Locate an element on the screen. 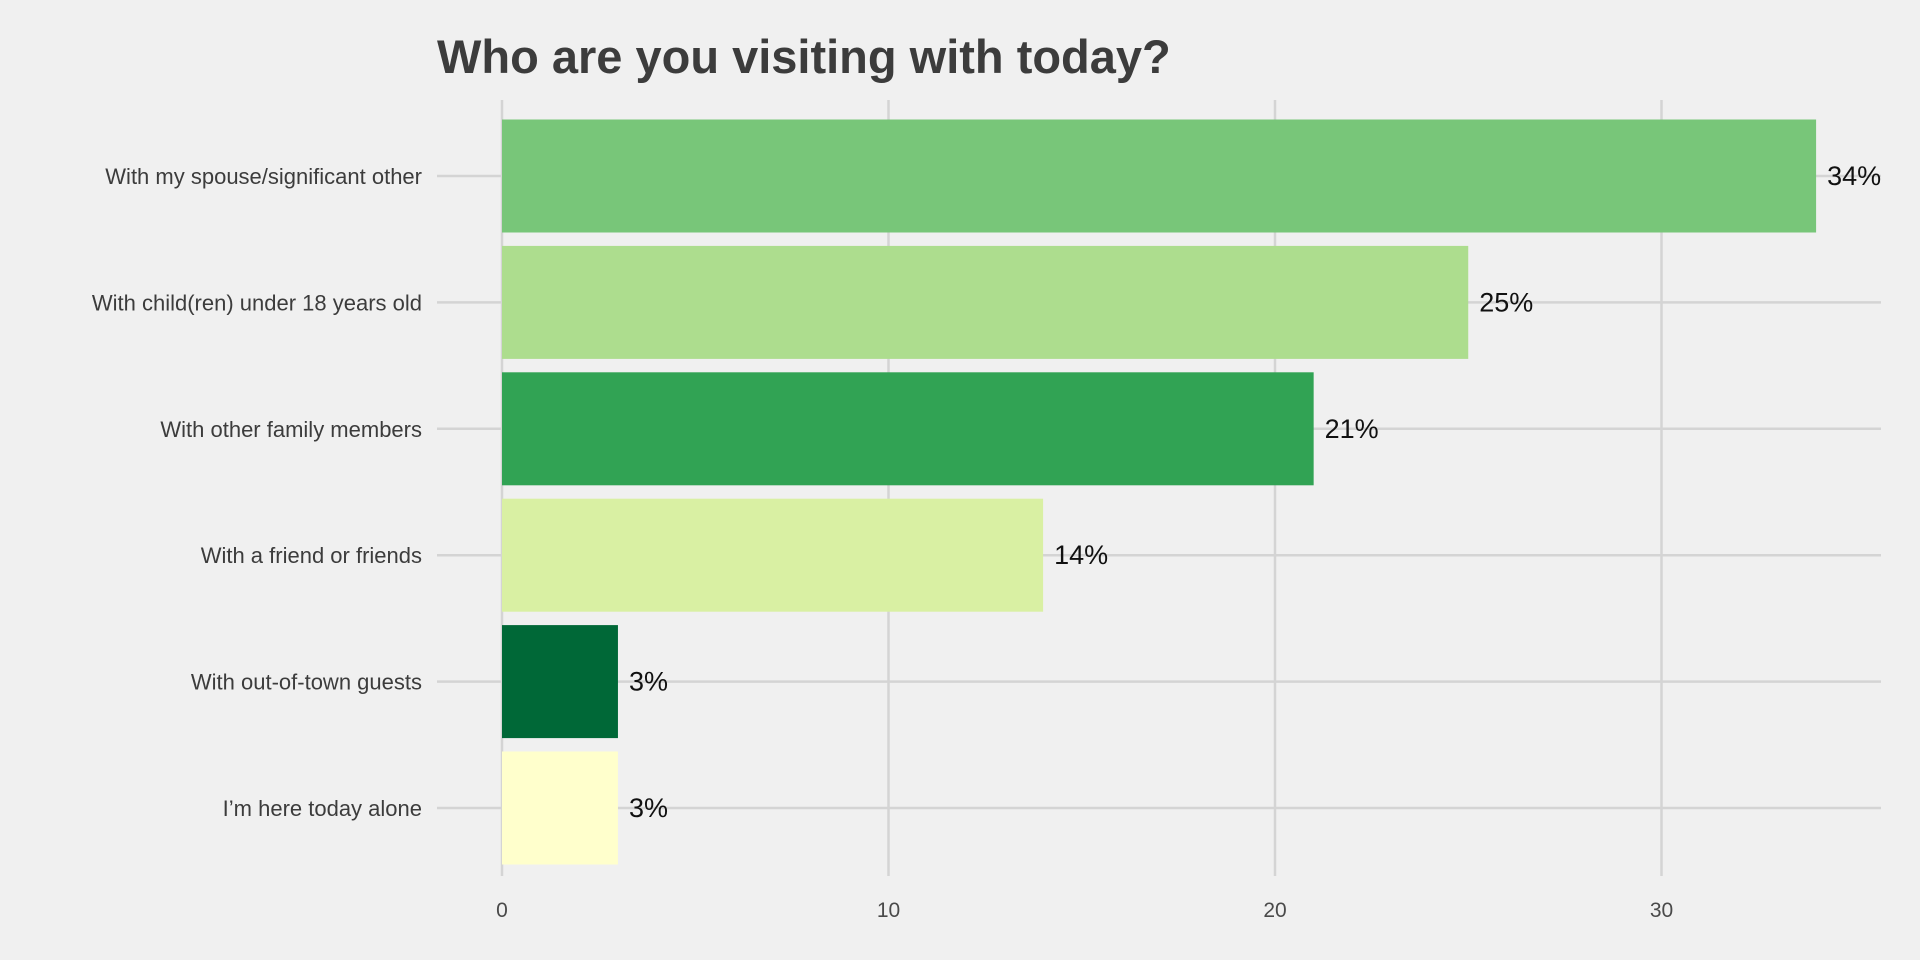 This screenshot has height=960, width=1920. x-tick-label: 30 is located at coordinates (1661, 910).